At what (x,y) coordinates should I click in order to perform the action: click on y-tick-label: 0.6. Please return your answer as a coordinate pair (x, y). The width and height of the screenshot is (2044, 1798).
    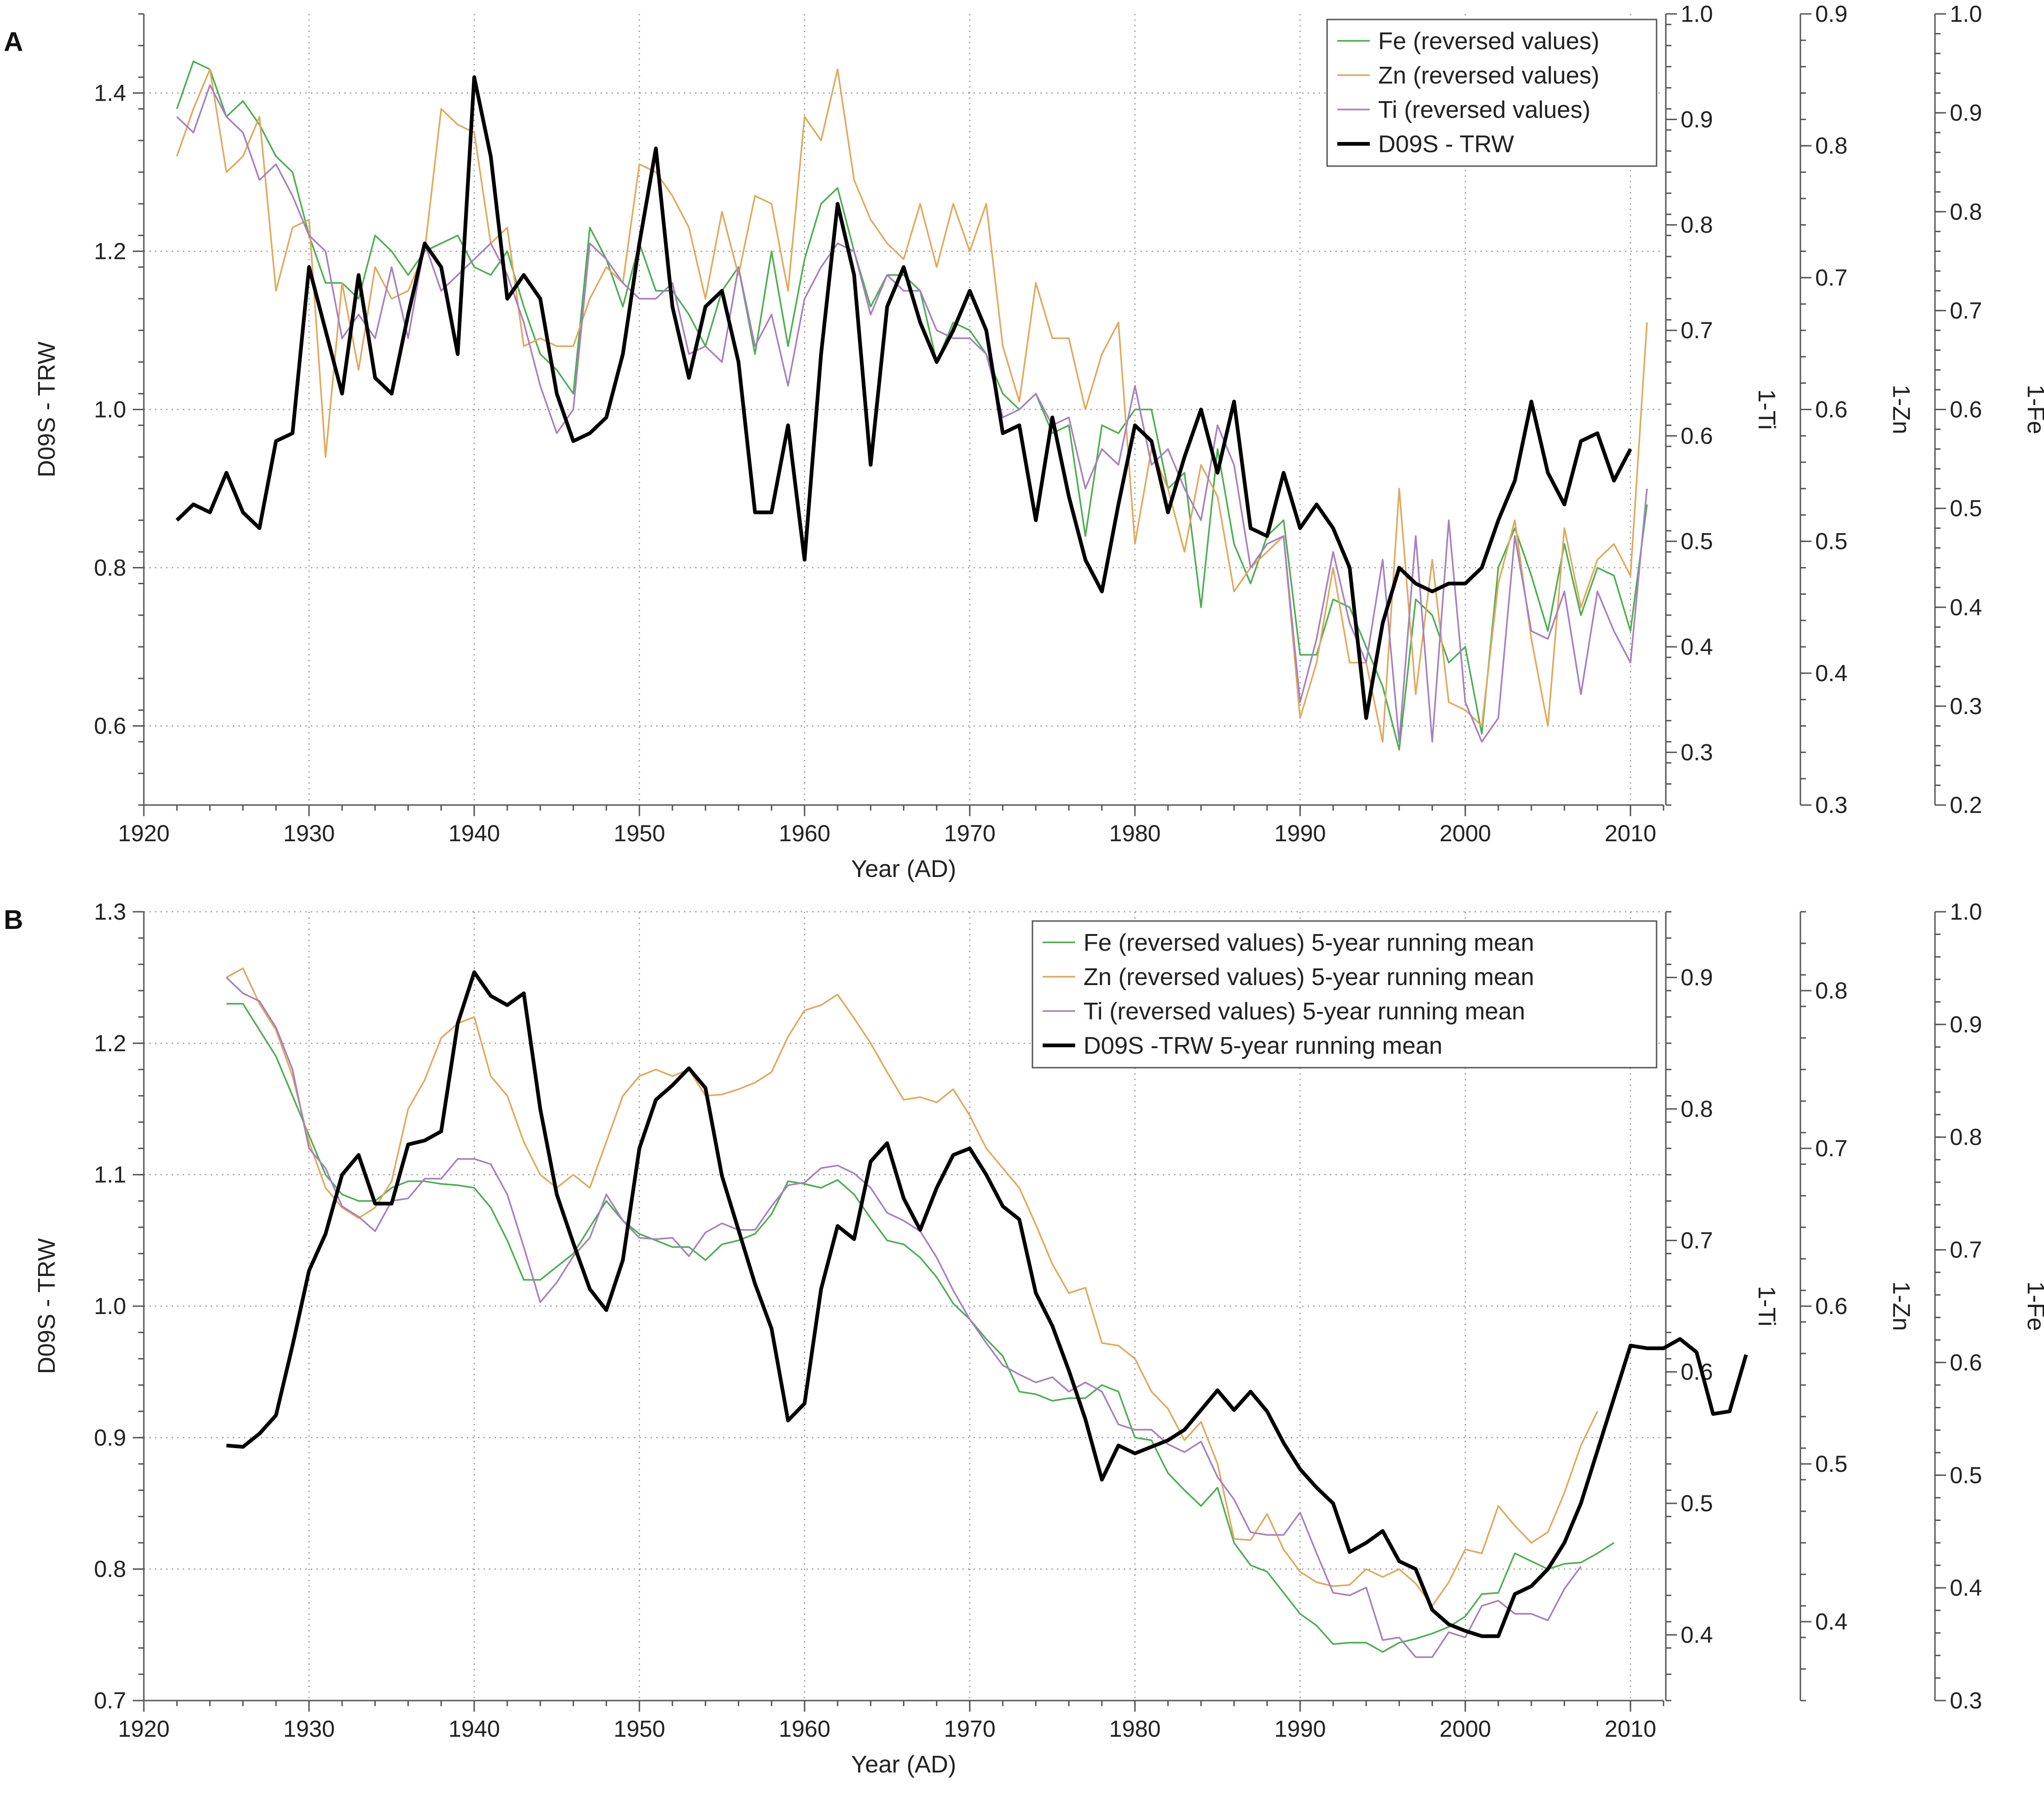
    Looking at the image, I should click on (110, 726).